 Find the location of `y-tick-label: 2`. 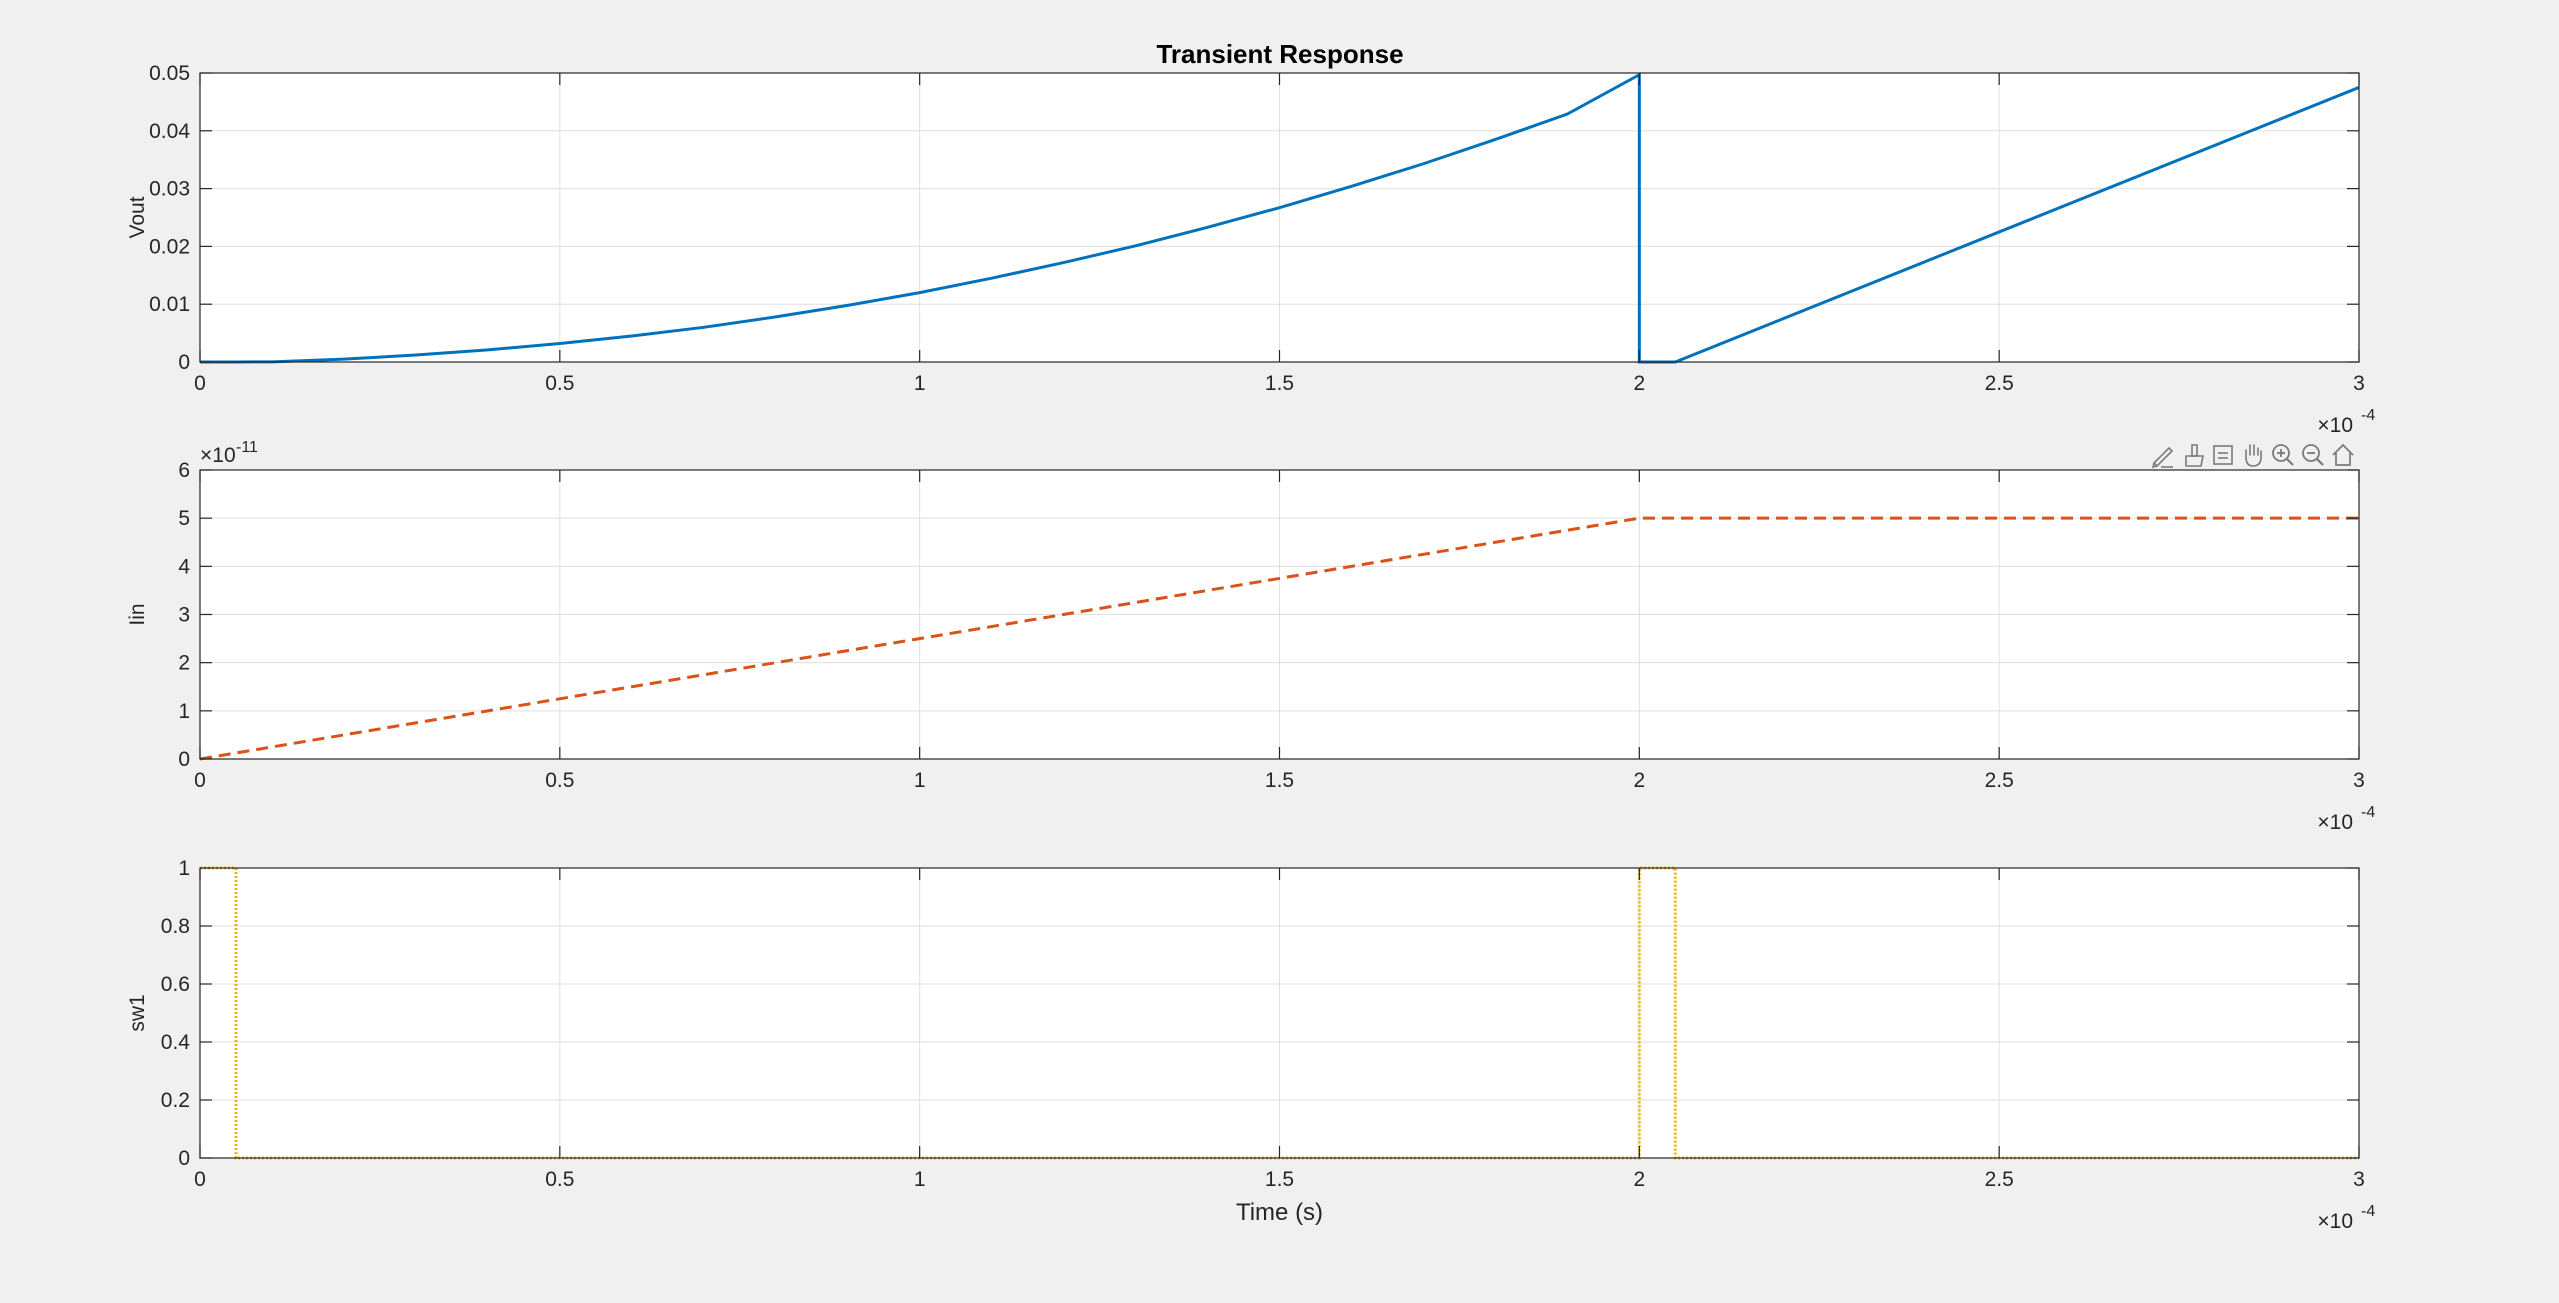

y-tick-label: 2 is located at coordinates (184, 663).